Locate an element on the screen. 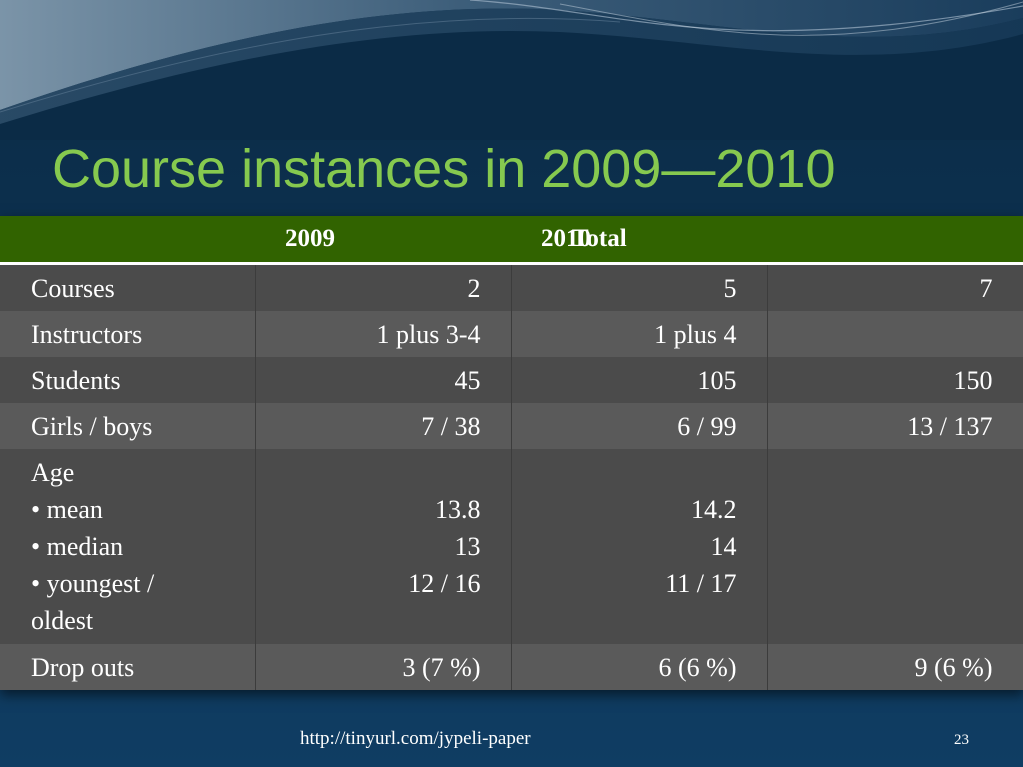 The height and width of the screenshot is (767, 1023). table-header-row: 2009 2010 Total is located at coordinates (511, 240).